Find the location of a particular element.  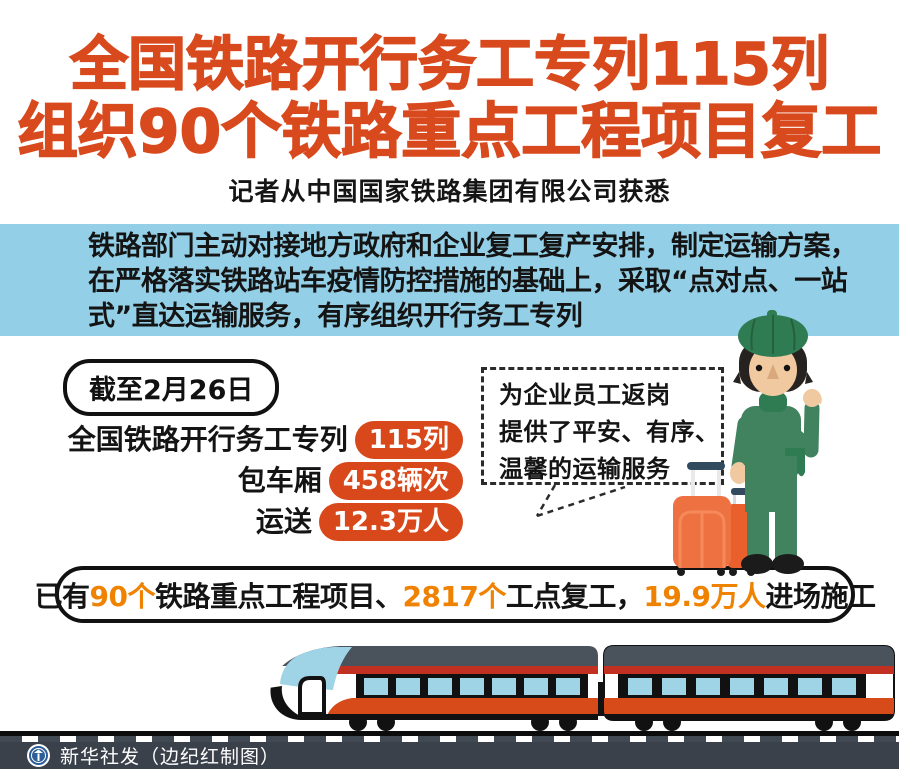

footer-credit: 新华社发（边纪红制图） is located at coordinates (170, 757).